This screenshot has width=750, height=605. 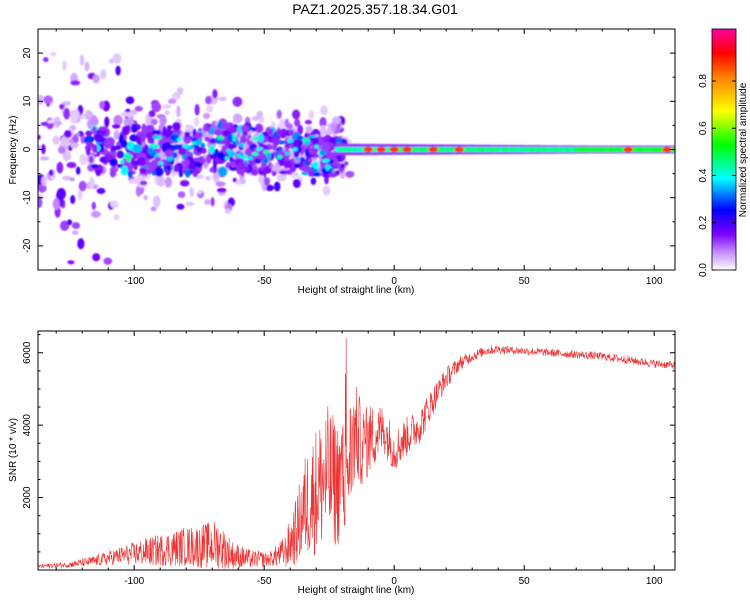 I want to click on colorbar-tick-label: 0.2, so click(x=703, y=222).